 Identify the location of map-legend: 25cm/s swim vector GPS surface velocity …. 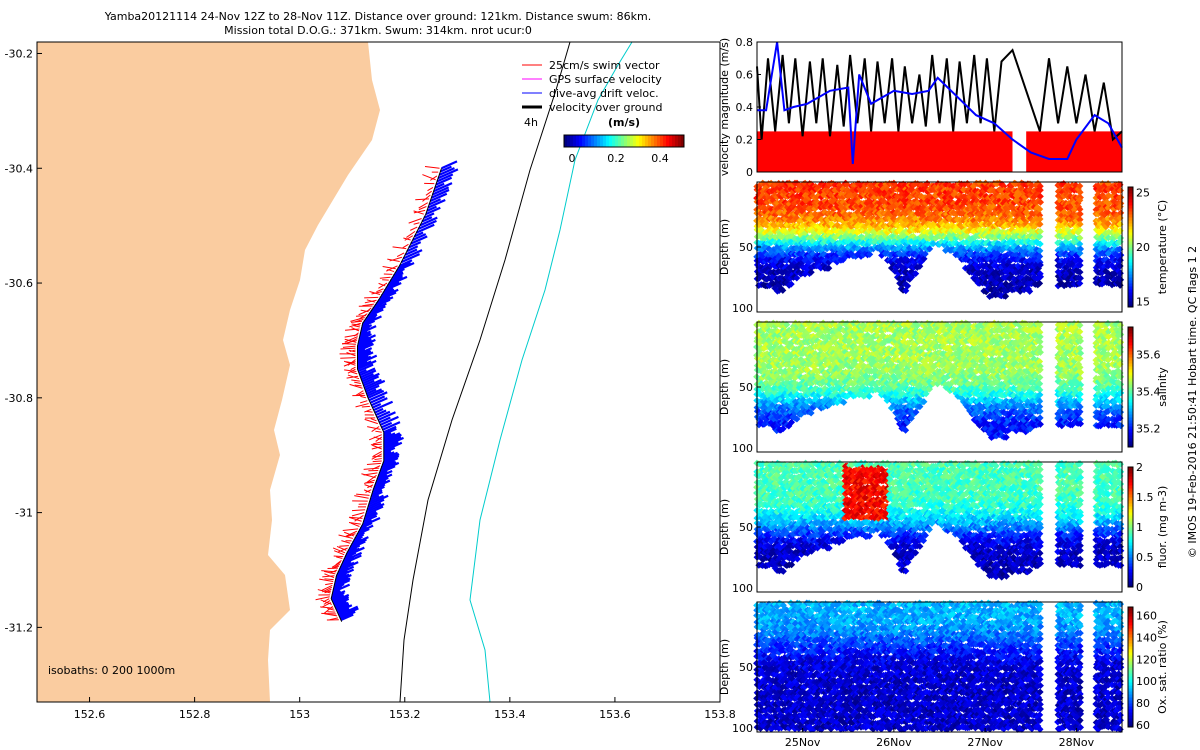
(603, 112).